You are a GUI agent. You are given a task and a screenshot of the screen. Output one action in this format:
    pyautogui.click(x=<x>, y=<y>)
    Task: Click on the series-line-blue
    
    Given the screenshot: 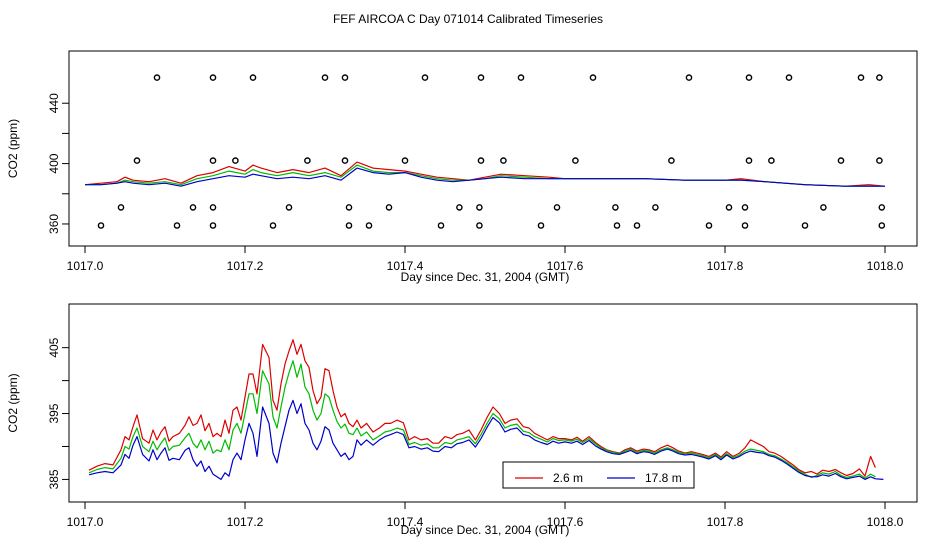 What is the action you would take?
    pyautogui.click(x=485, y=177)
    